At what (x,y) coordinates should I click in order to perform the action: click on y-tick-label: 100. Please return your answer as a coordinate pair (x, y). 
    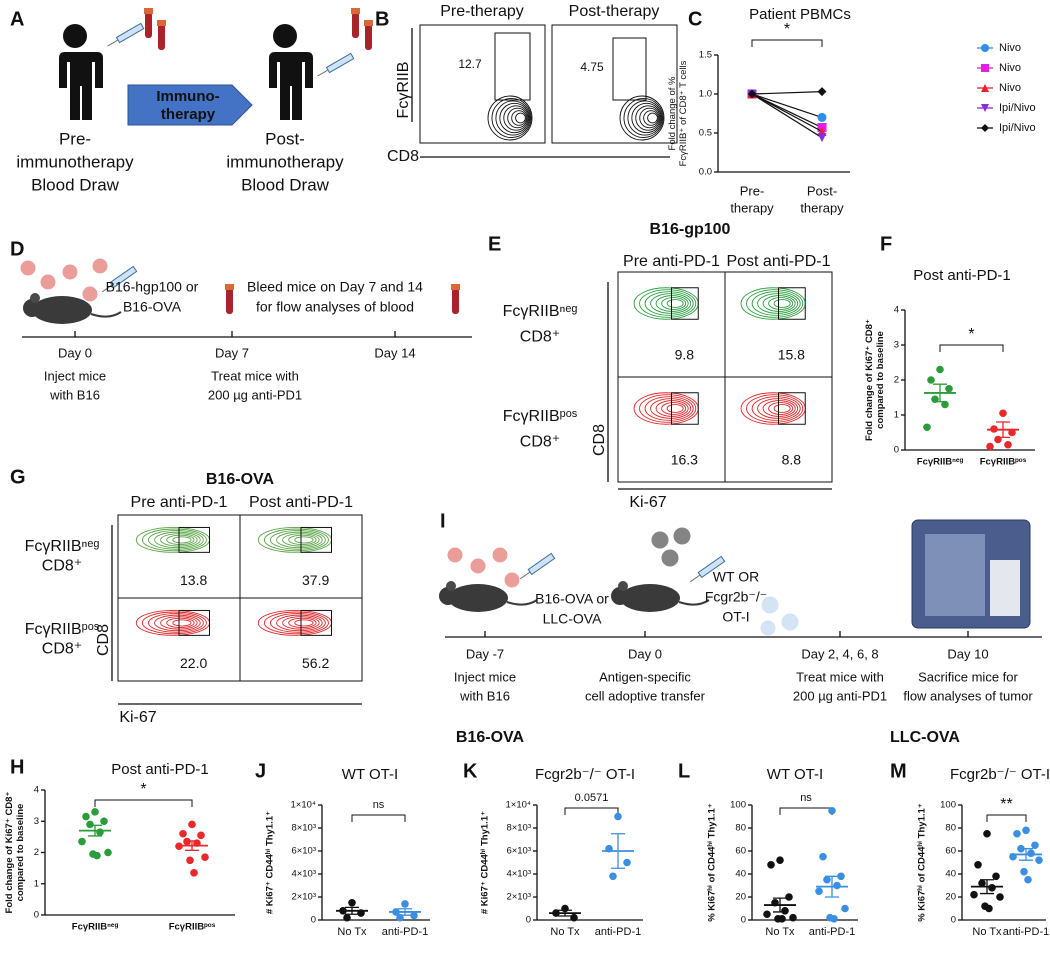
    Looking at the image, I should click on (738, 805).